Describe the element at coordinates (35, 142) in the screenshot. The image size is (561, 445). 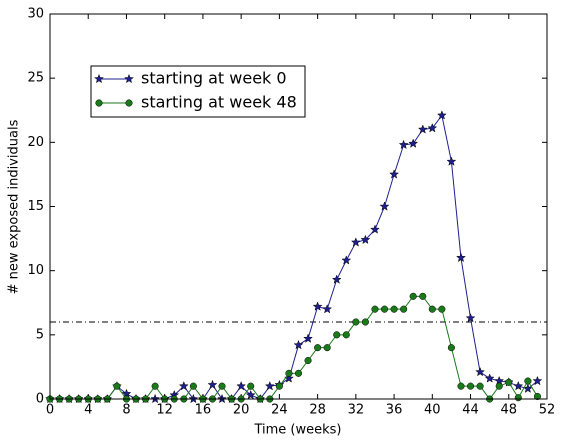
I see `y-tick-label: 20` at that location.